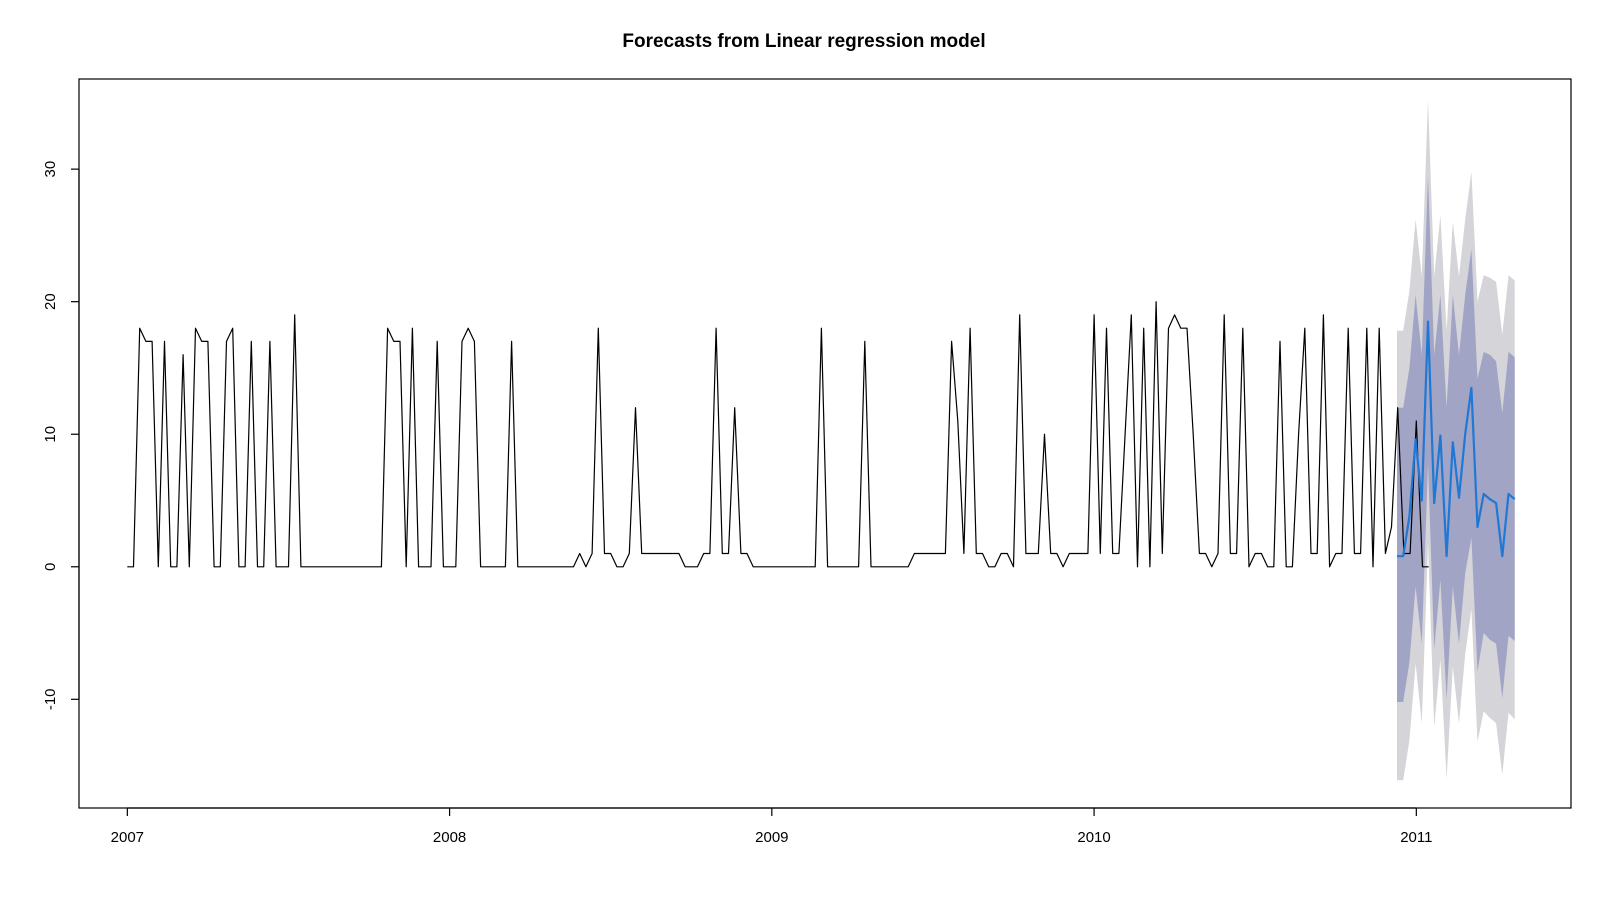  What do you see at coordinates (61, 435) in the screenshot?
I see `y-axis: -10 0 10 20 30` at bounding box center [61, 435].